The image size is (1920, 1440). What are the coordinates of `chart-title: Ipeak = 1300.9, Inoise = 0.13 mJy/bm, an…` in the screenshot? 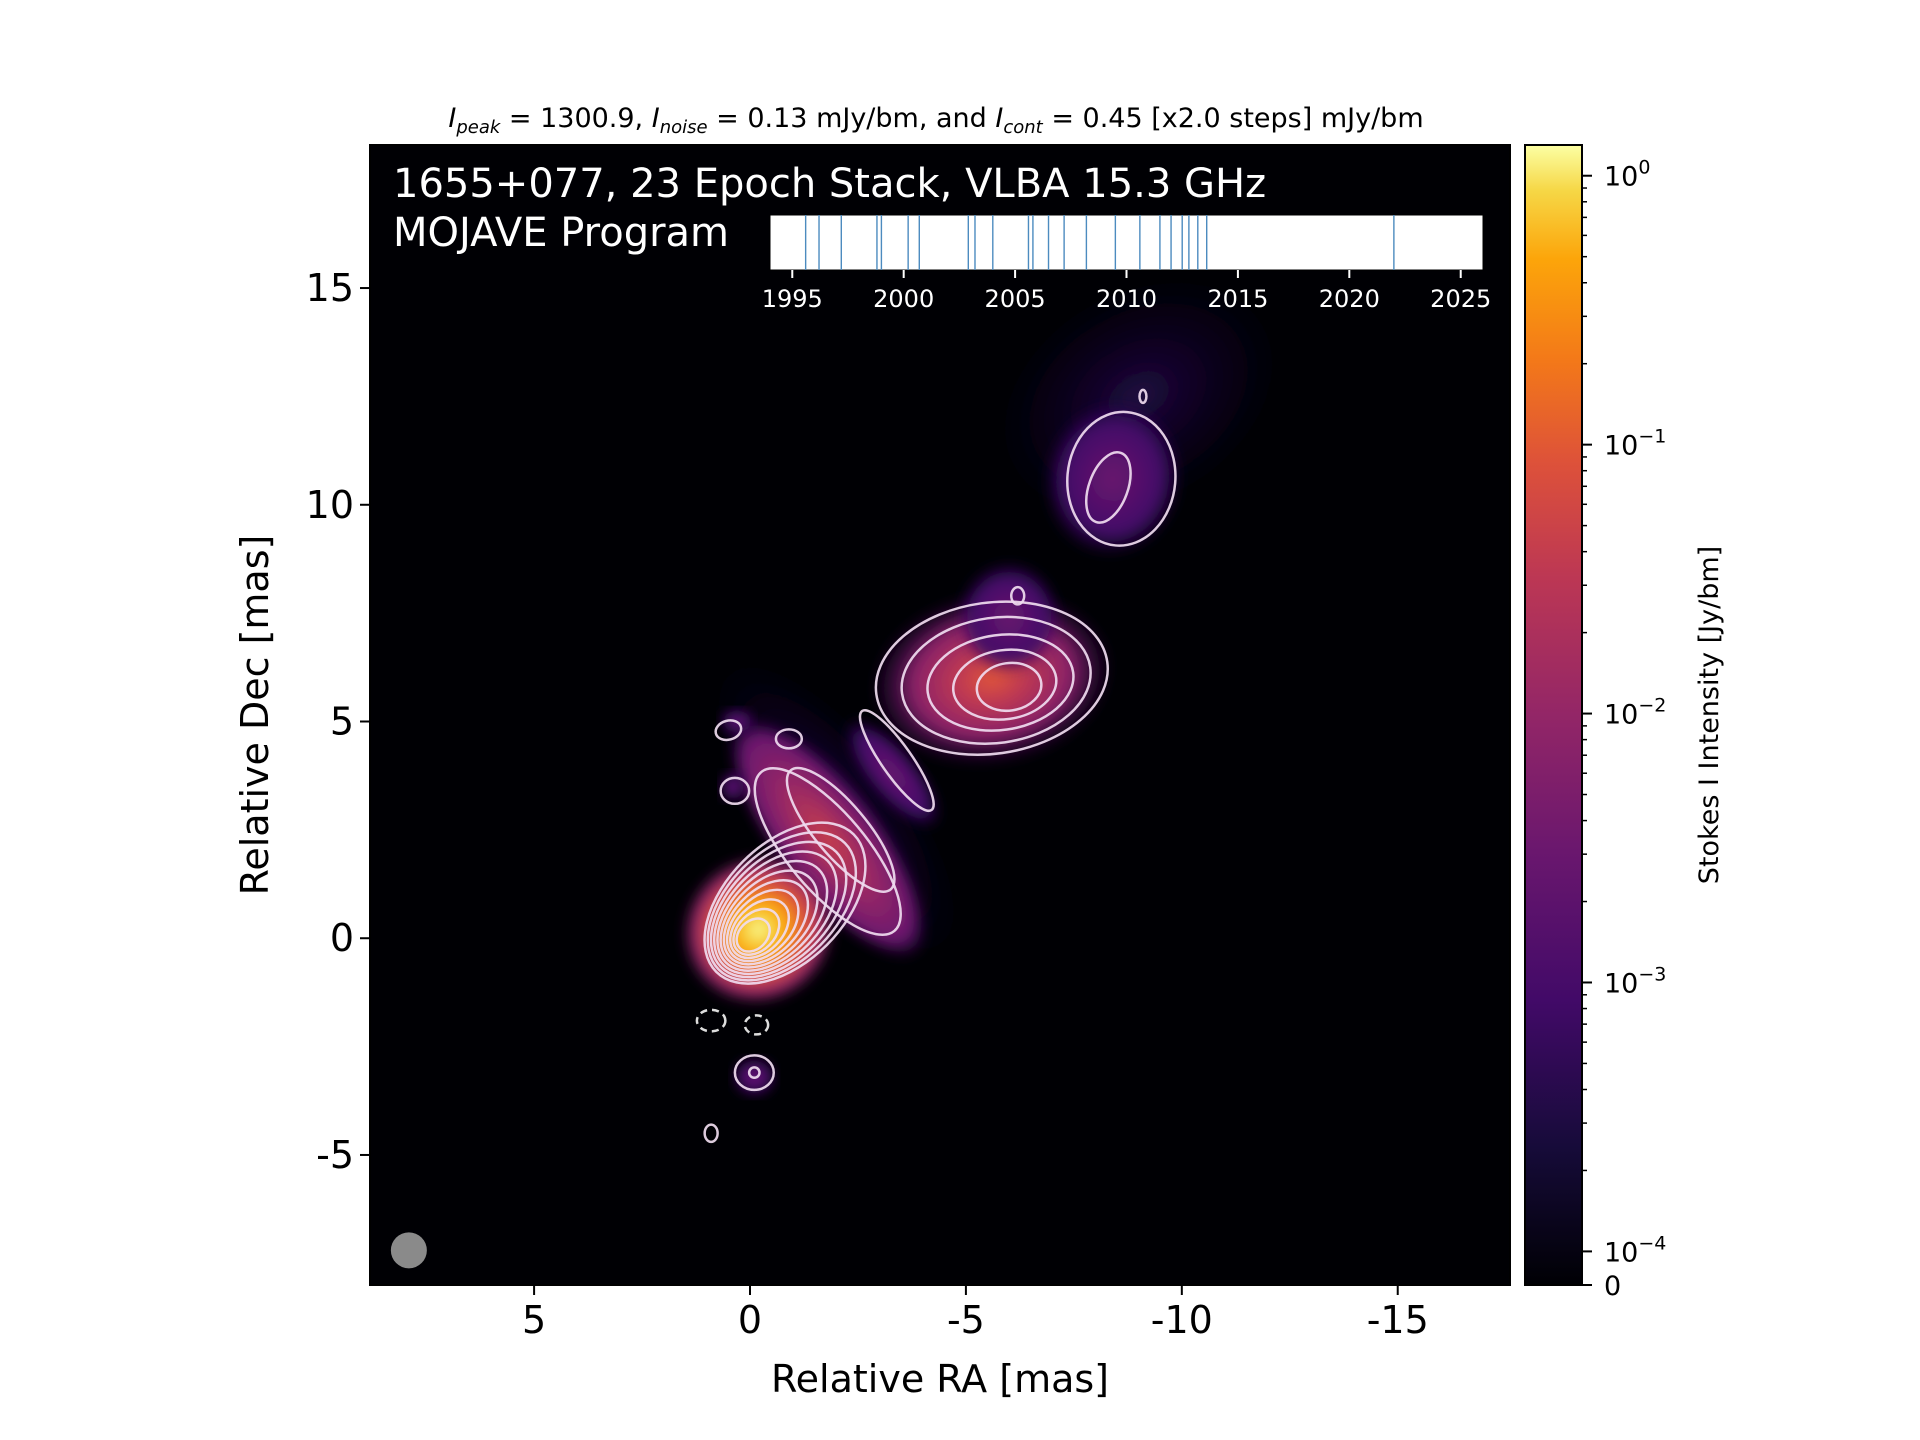 It's located at (935, 120).